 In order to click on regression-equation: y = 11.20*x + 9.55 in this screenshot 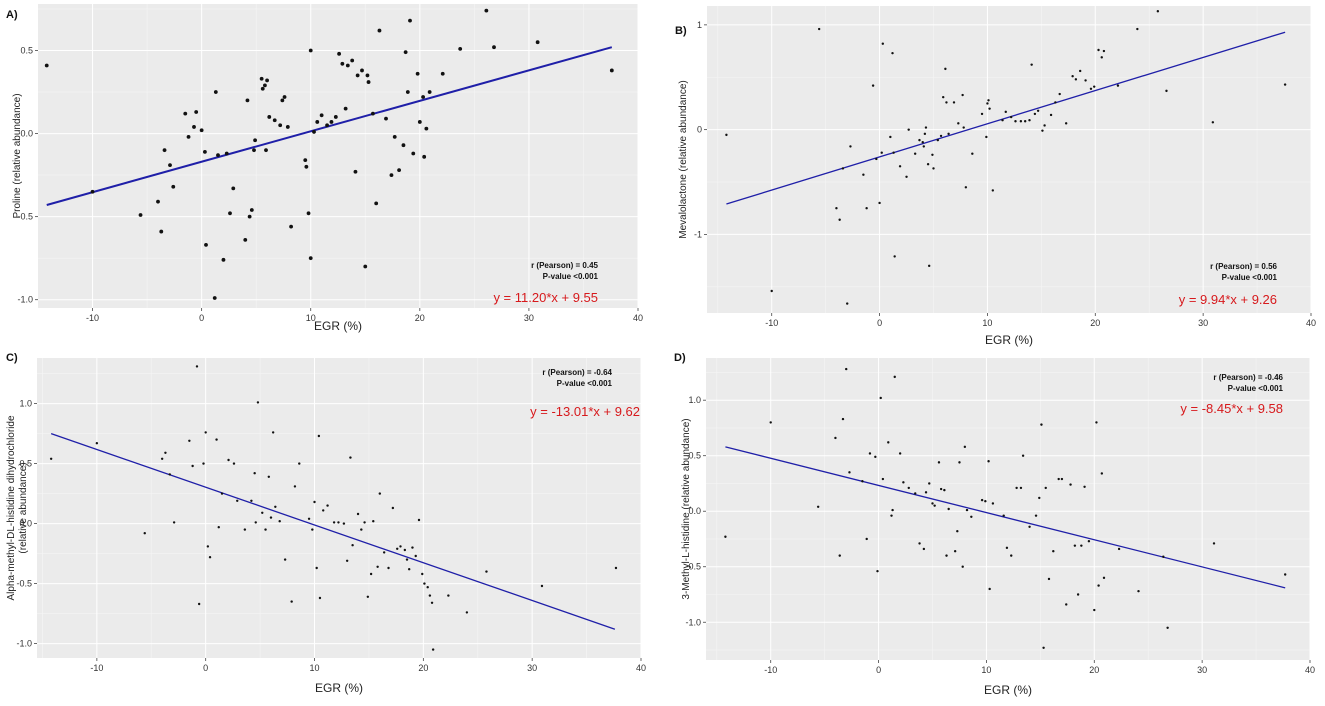, I will do `click(545, 297)`.